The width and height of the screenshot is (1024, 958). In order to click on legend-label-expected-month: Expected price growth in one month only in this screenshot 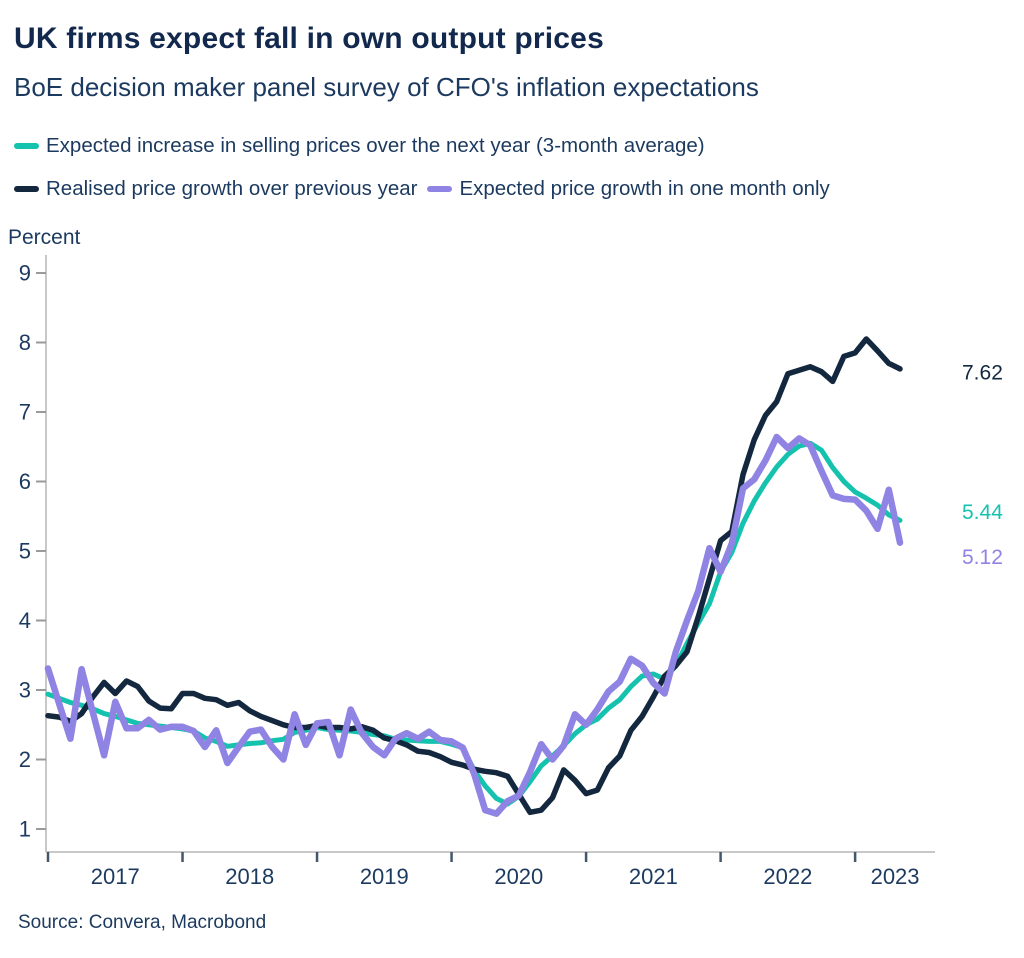, I will do `click(644, 188)`.